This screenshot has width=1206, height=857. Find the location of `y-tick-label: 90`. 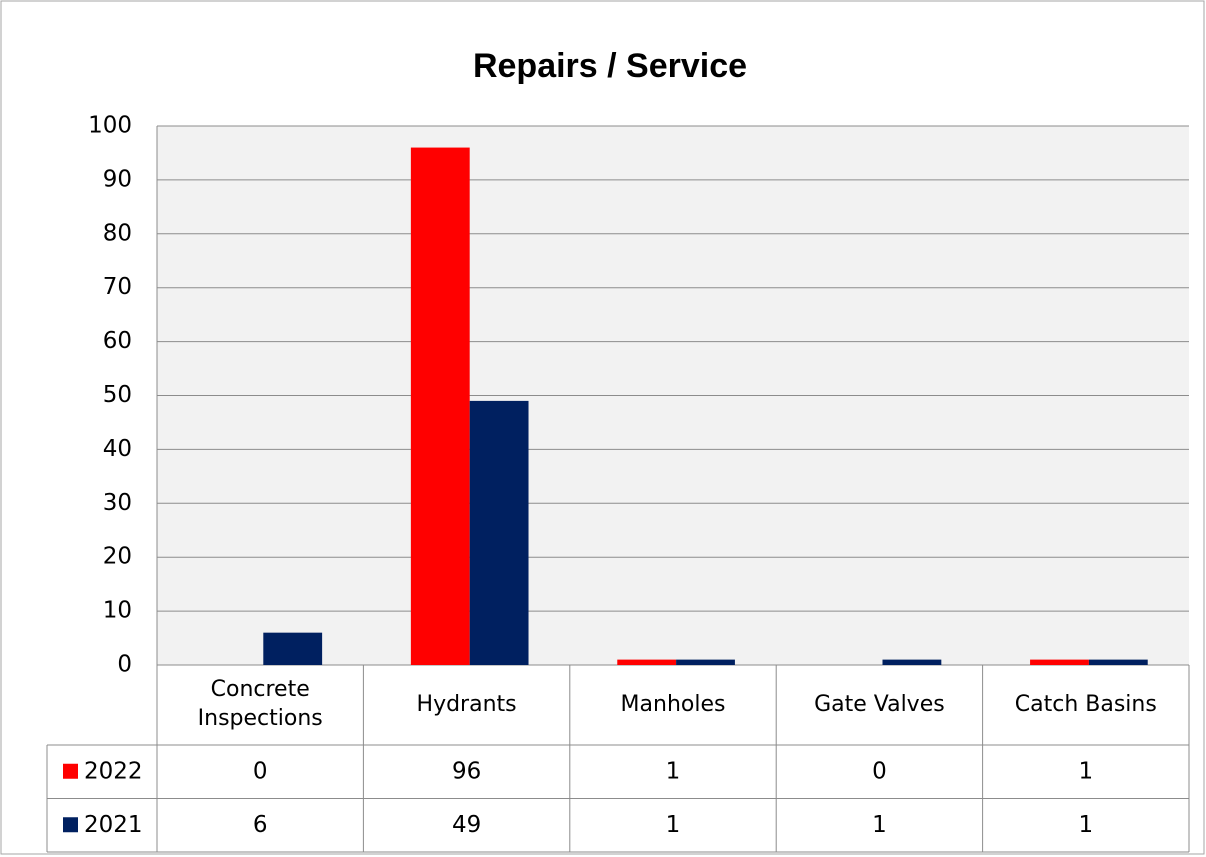

y-tick-label: 90 is located at coordinates (117, 179).